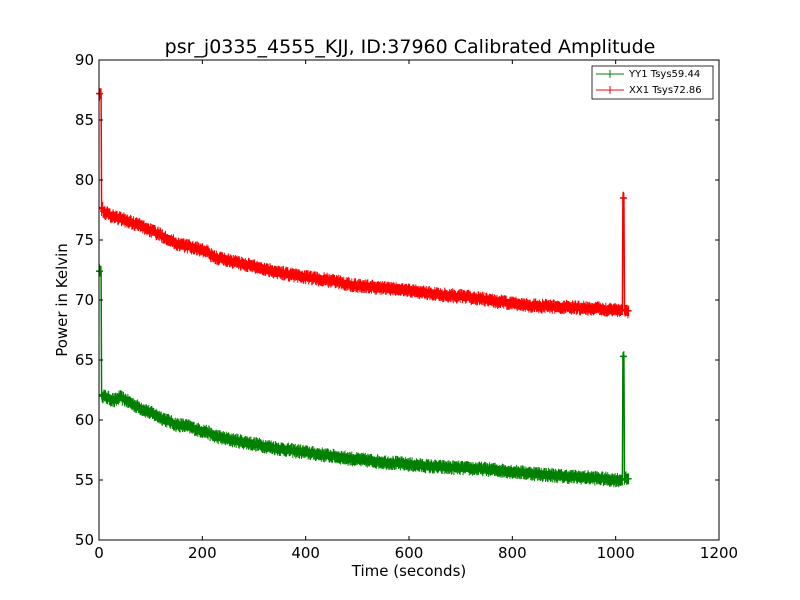 Image resolution: width=800 pixels, height=600 pixels. What do you see at coordinates (616, 553) in the screenshot?
I see `x-tick-label: 1000` at bounding box center [616, 553].